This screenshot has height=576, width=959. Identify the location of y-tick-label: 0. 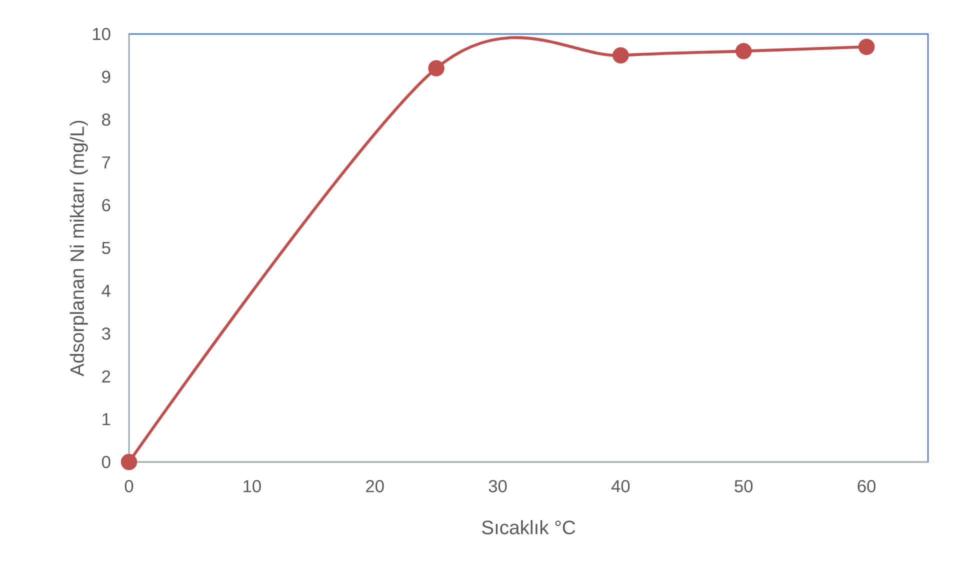
(106, 462).